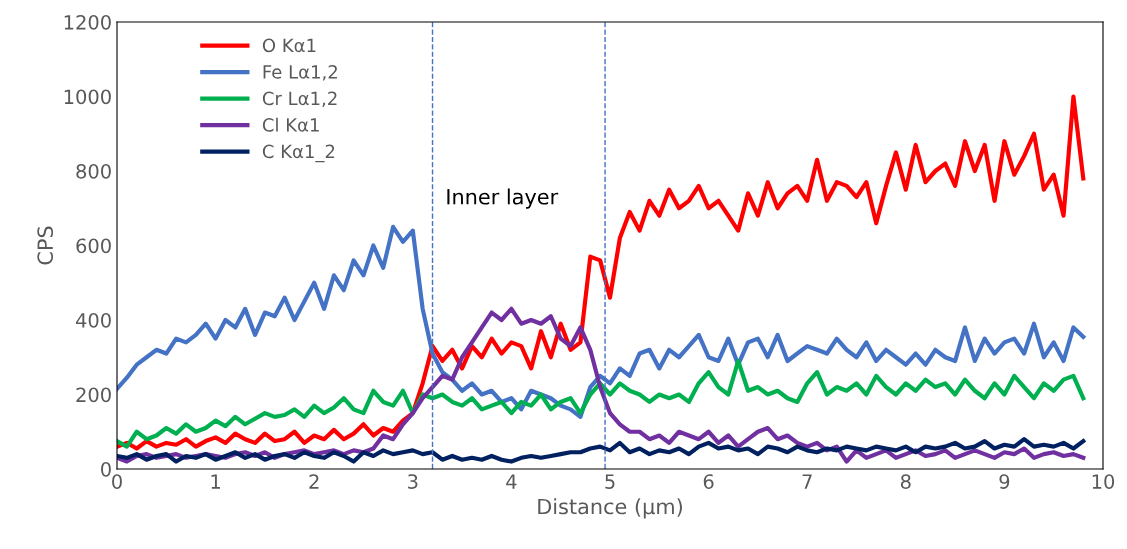  I want to click on x-tick-label: 9, so click(1004, 481).